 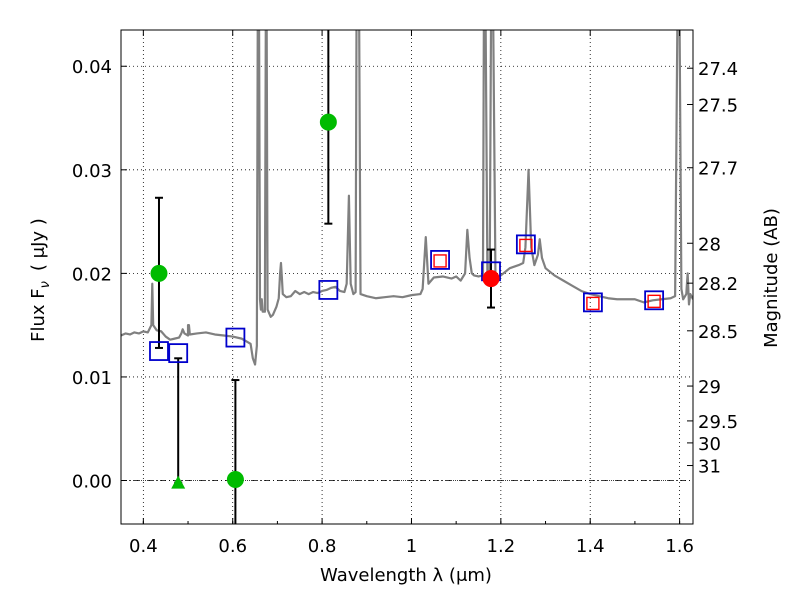 What do you see at coordinates (45, 284) in the screenshot?
I see `y-axis-title-subscript: ν` at bounding box center [45, 284].